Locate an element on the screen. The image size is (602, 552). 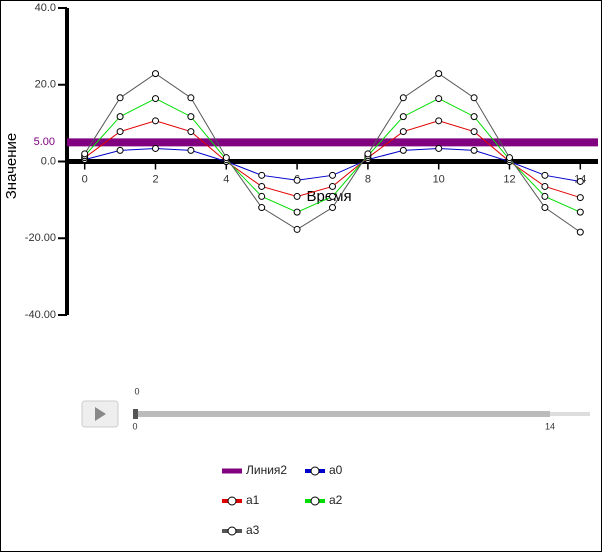
y-tick-label: 20.0 is located at coordinates (45, 85).